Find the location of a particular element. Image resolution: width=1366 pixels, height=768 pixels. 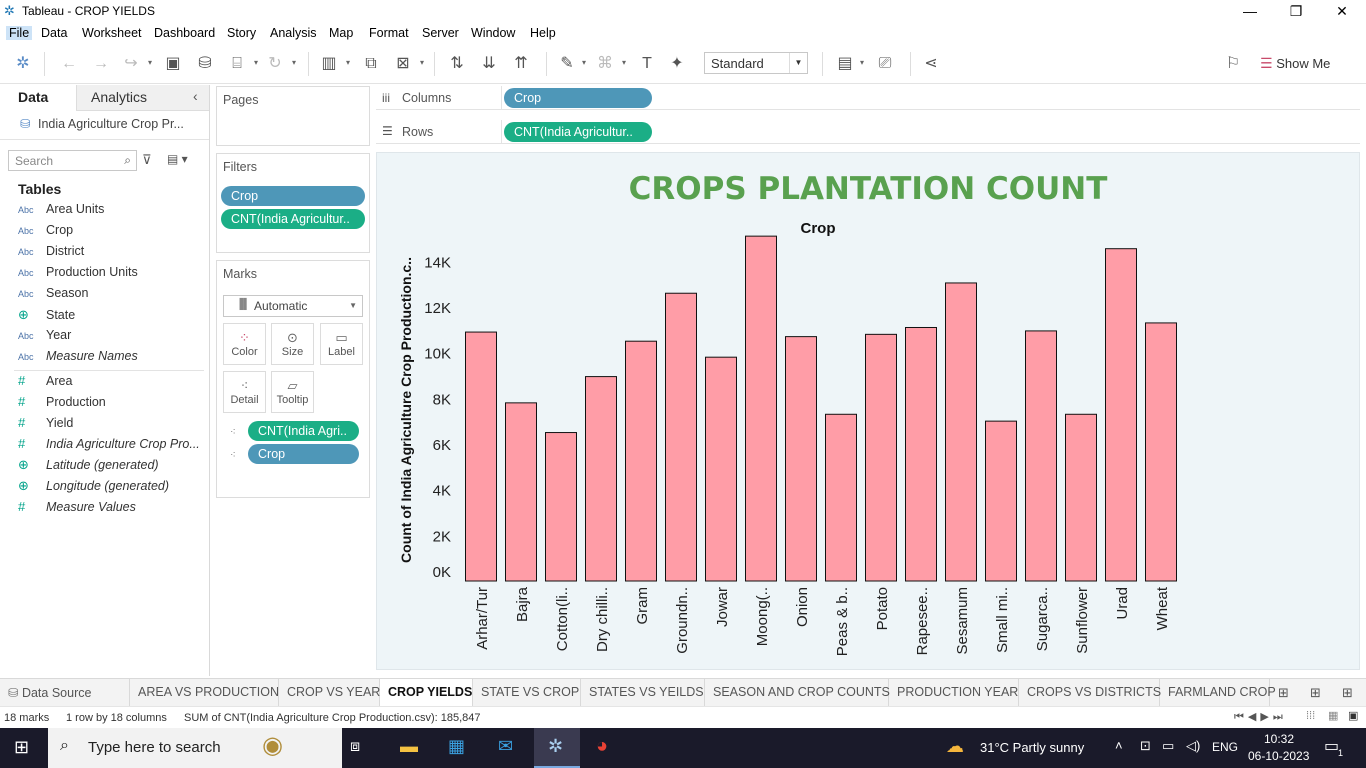

group-members-icon: ⌘ is located at coordinates (605, 63).